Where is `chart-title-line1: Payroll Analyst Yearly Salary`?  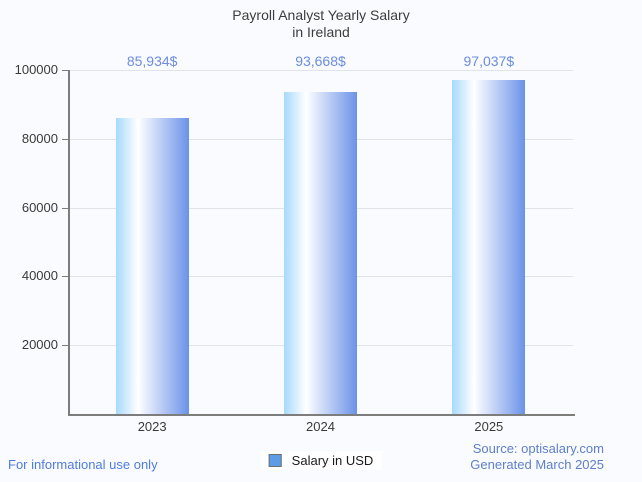
chart-title-line1: Payroll Analyst Yearly Salary is located at coordinates (321, 15).